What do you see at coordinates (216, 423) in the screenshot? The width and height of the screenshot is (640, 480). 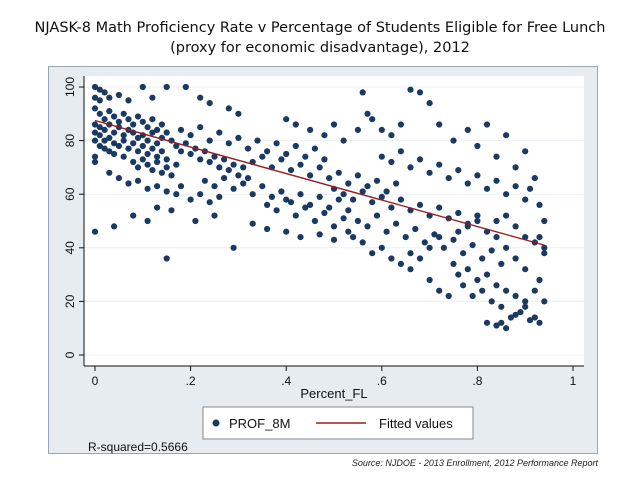 I see `legend-marker-prof-8m` at bounding box center [216, 423].